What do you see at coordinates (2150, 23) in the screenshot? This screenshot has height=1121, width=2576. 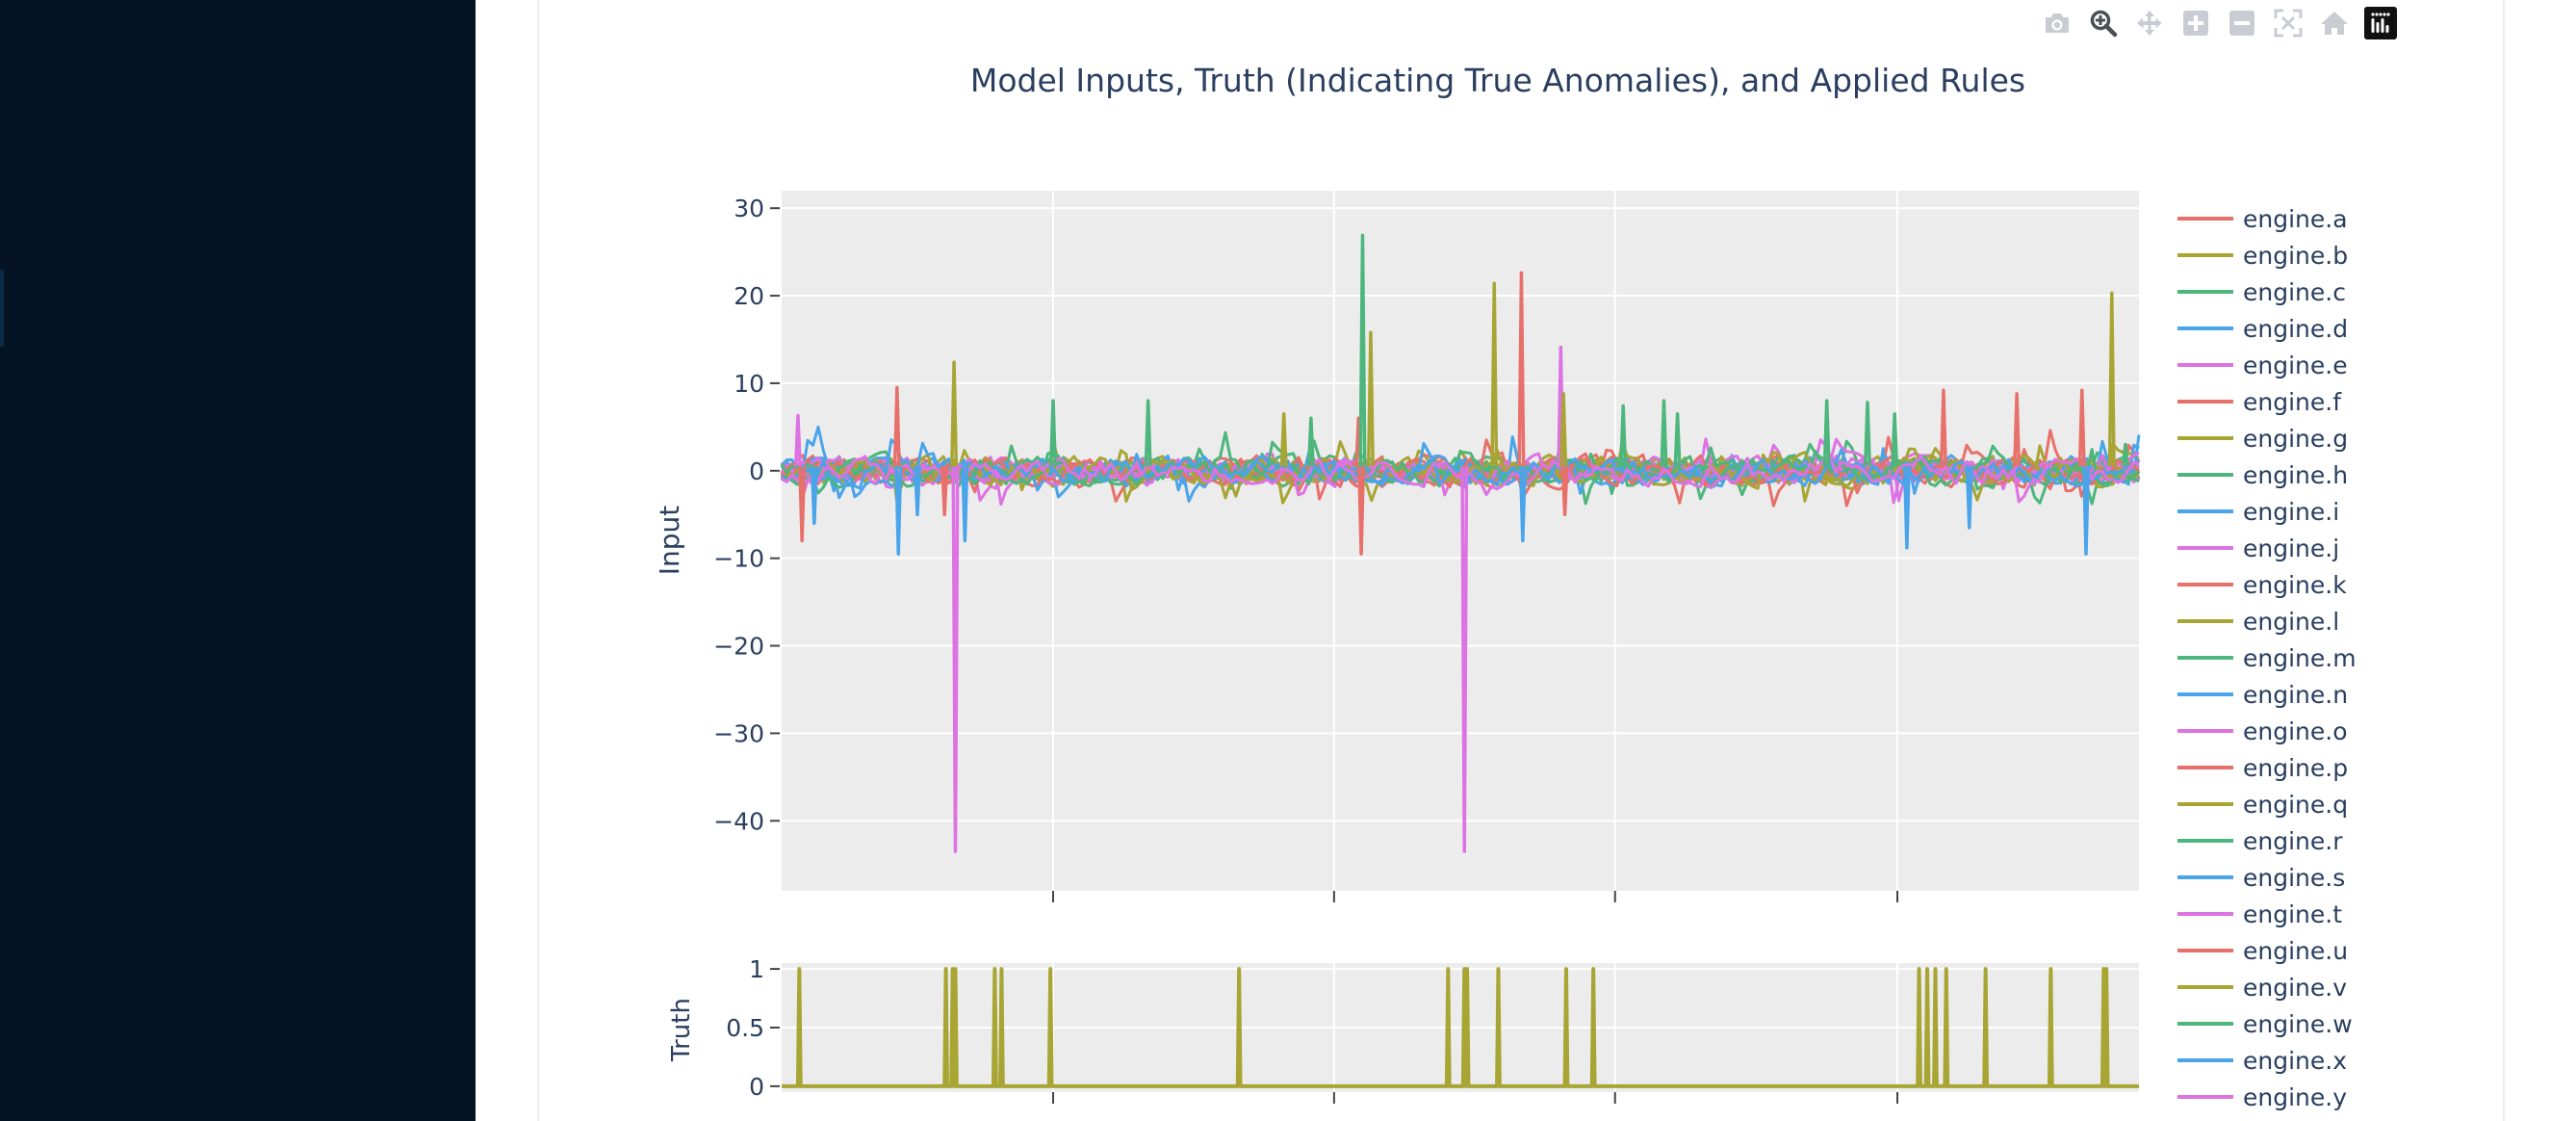 I see `pan-icon` at bounding box center [2150, 23].